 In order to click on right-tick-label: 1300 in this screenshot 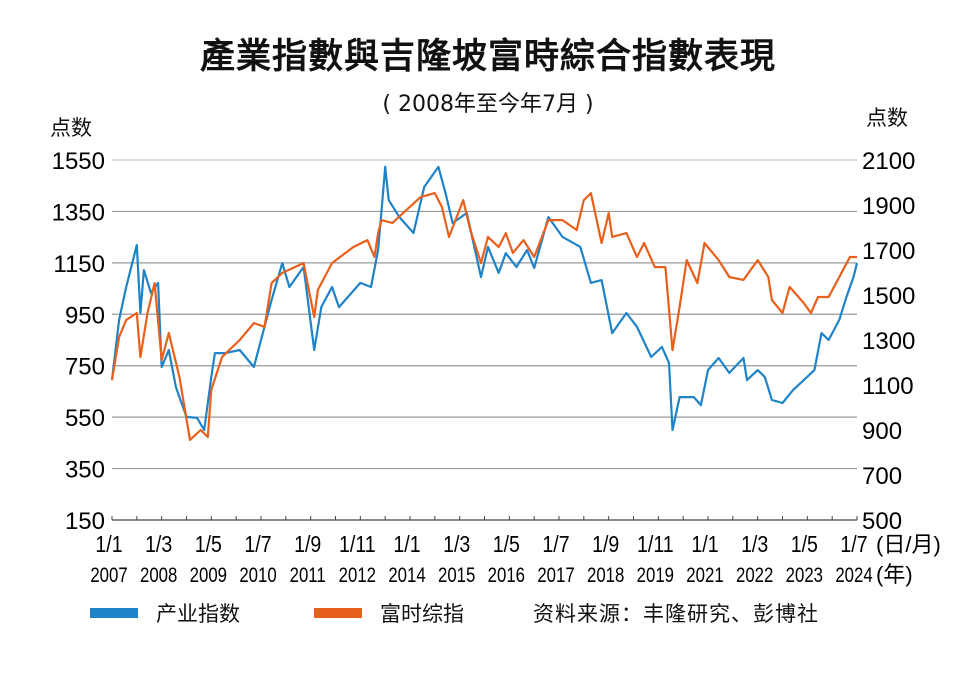, I will do `click(888, 341)`.